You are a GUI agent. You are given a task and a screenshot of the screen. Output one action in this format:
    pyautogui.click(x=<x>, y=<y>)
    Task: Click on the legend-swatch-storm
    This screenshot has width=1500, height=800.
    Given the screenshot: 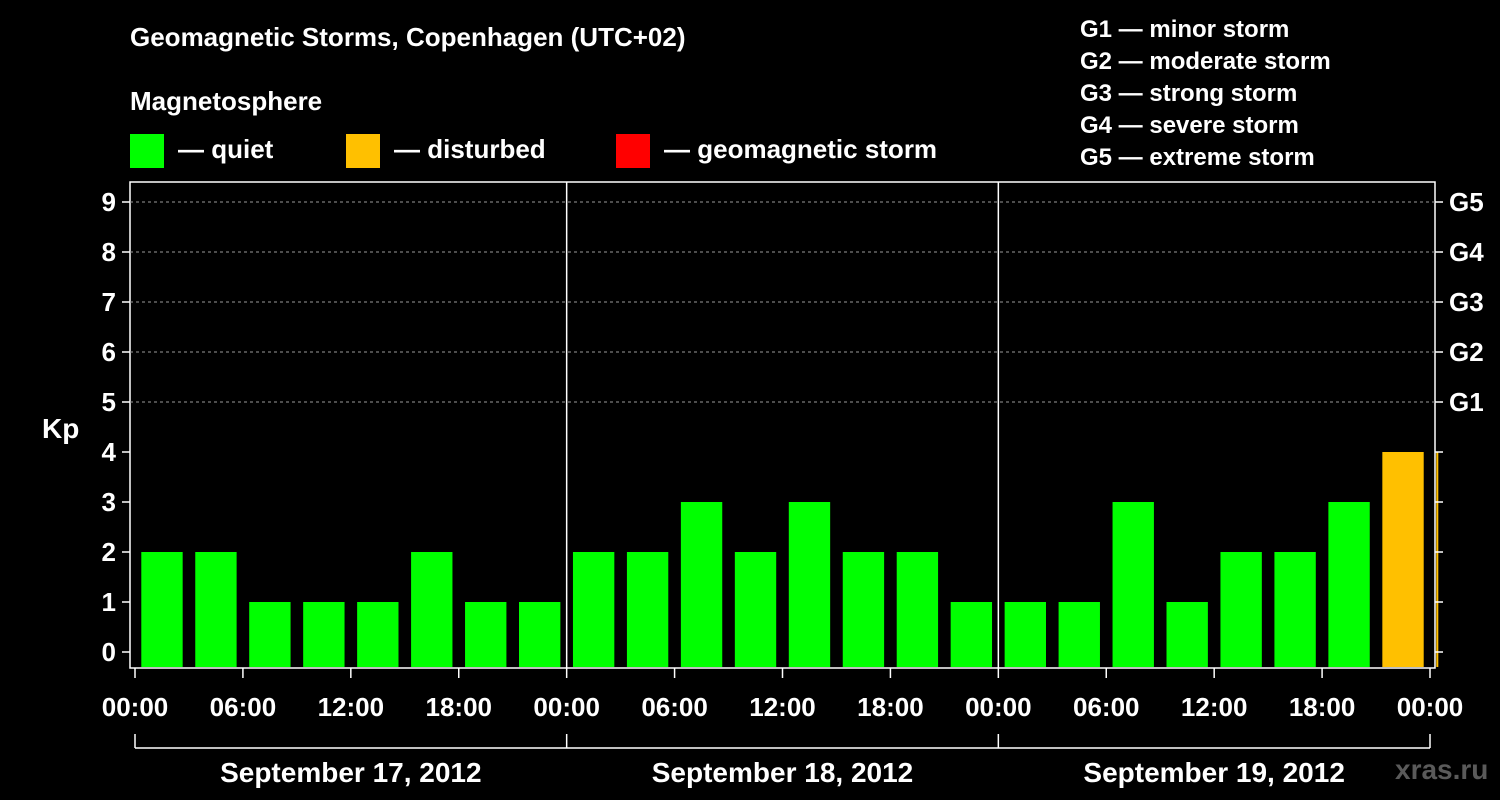 What is the action you would take?
    pyautogui.click(x=633, y=151)
    